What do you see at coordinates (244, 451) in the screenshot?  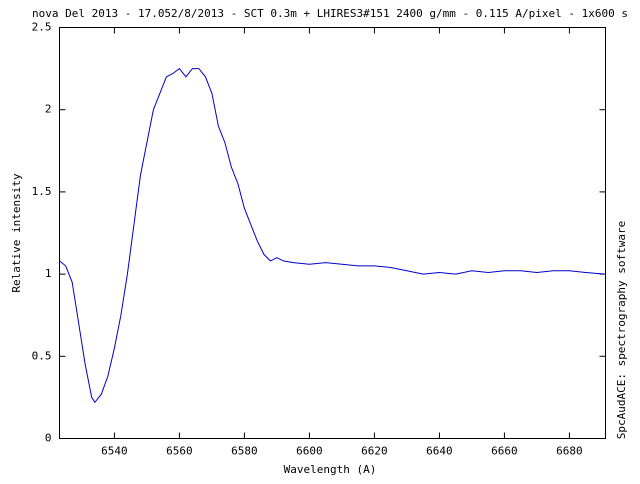 I see `x-tick-label: 6580` at bounding box center [244, 451].